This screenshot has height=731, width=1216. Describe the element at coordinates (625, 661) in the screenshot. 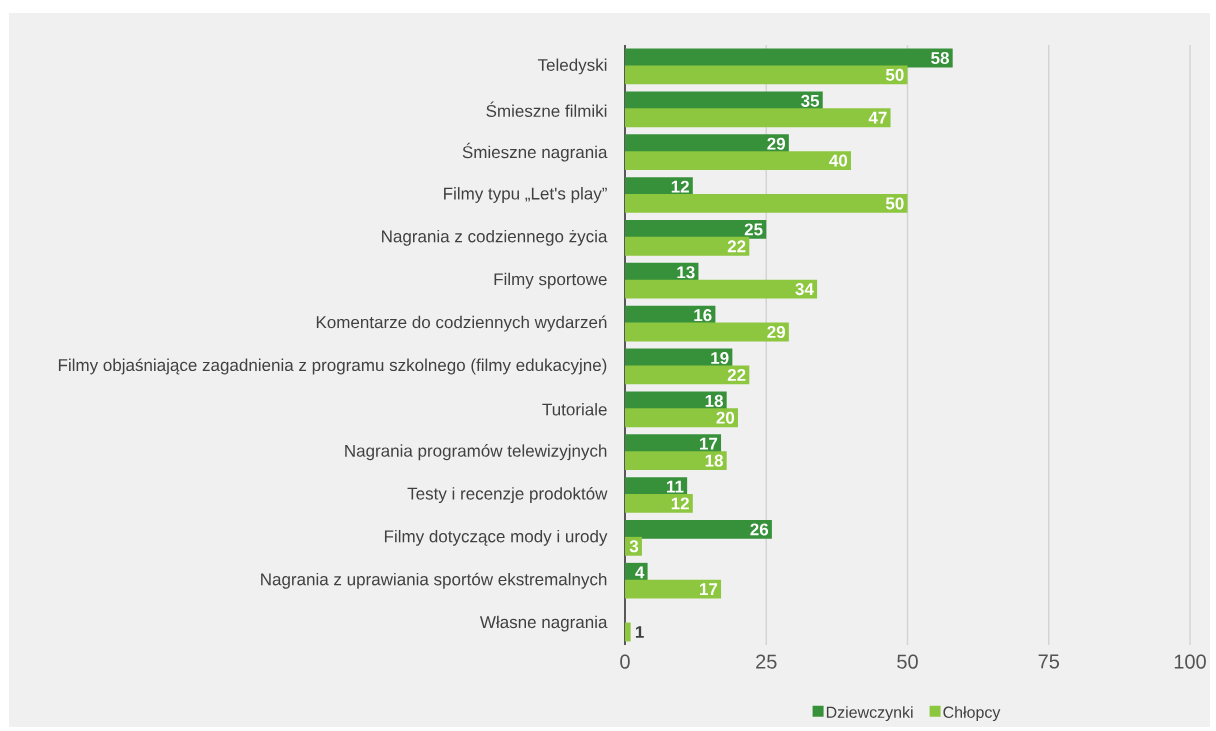

I see `x-tick-label: 0` at that location.